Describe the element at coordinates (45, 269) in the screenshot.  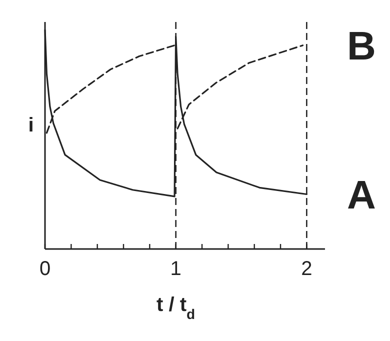
I see `x-tick-label: 0` at that location.